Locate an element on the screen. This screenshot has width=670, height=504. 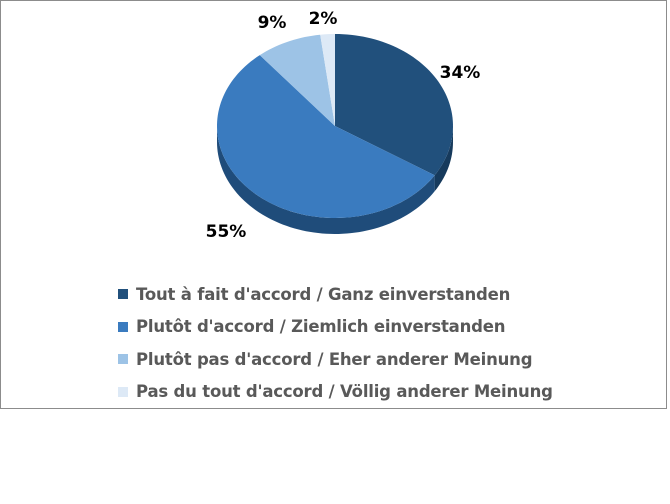
legend-label: Plutôt d'accord / Ziemlich einverstanden is located at coordinates (321, 327).